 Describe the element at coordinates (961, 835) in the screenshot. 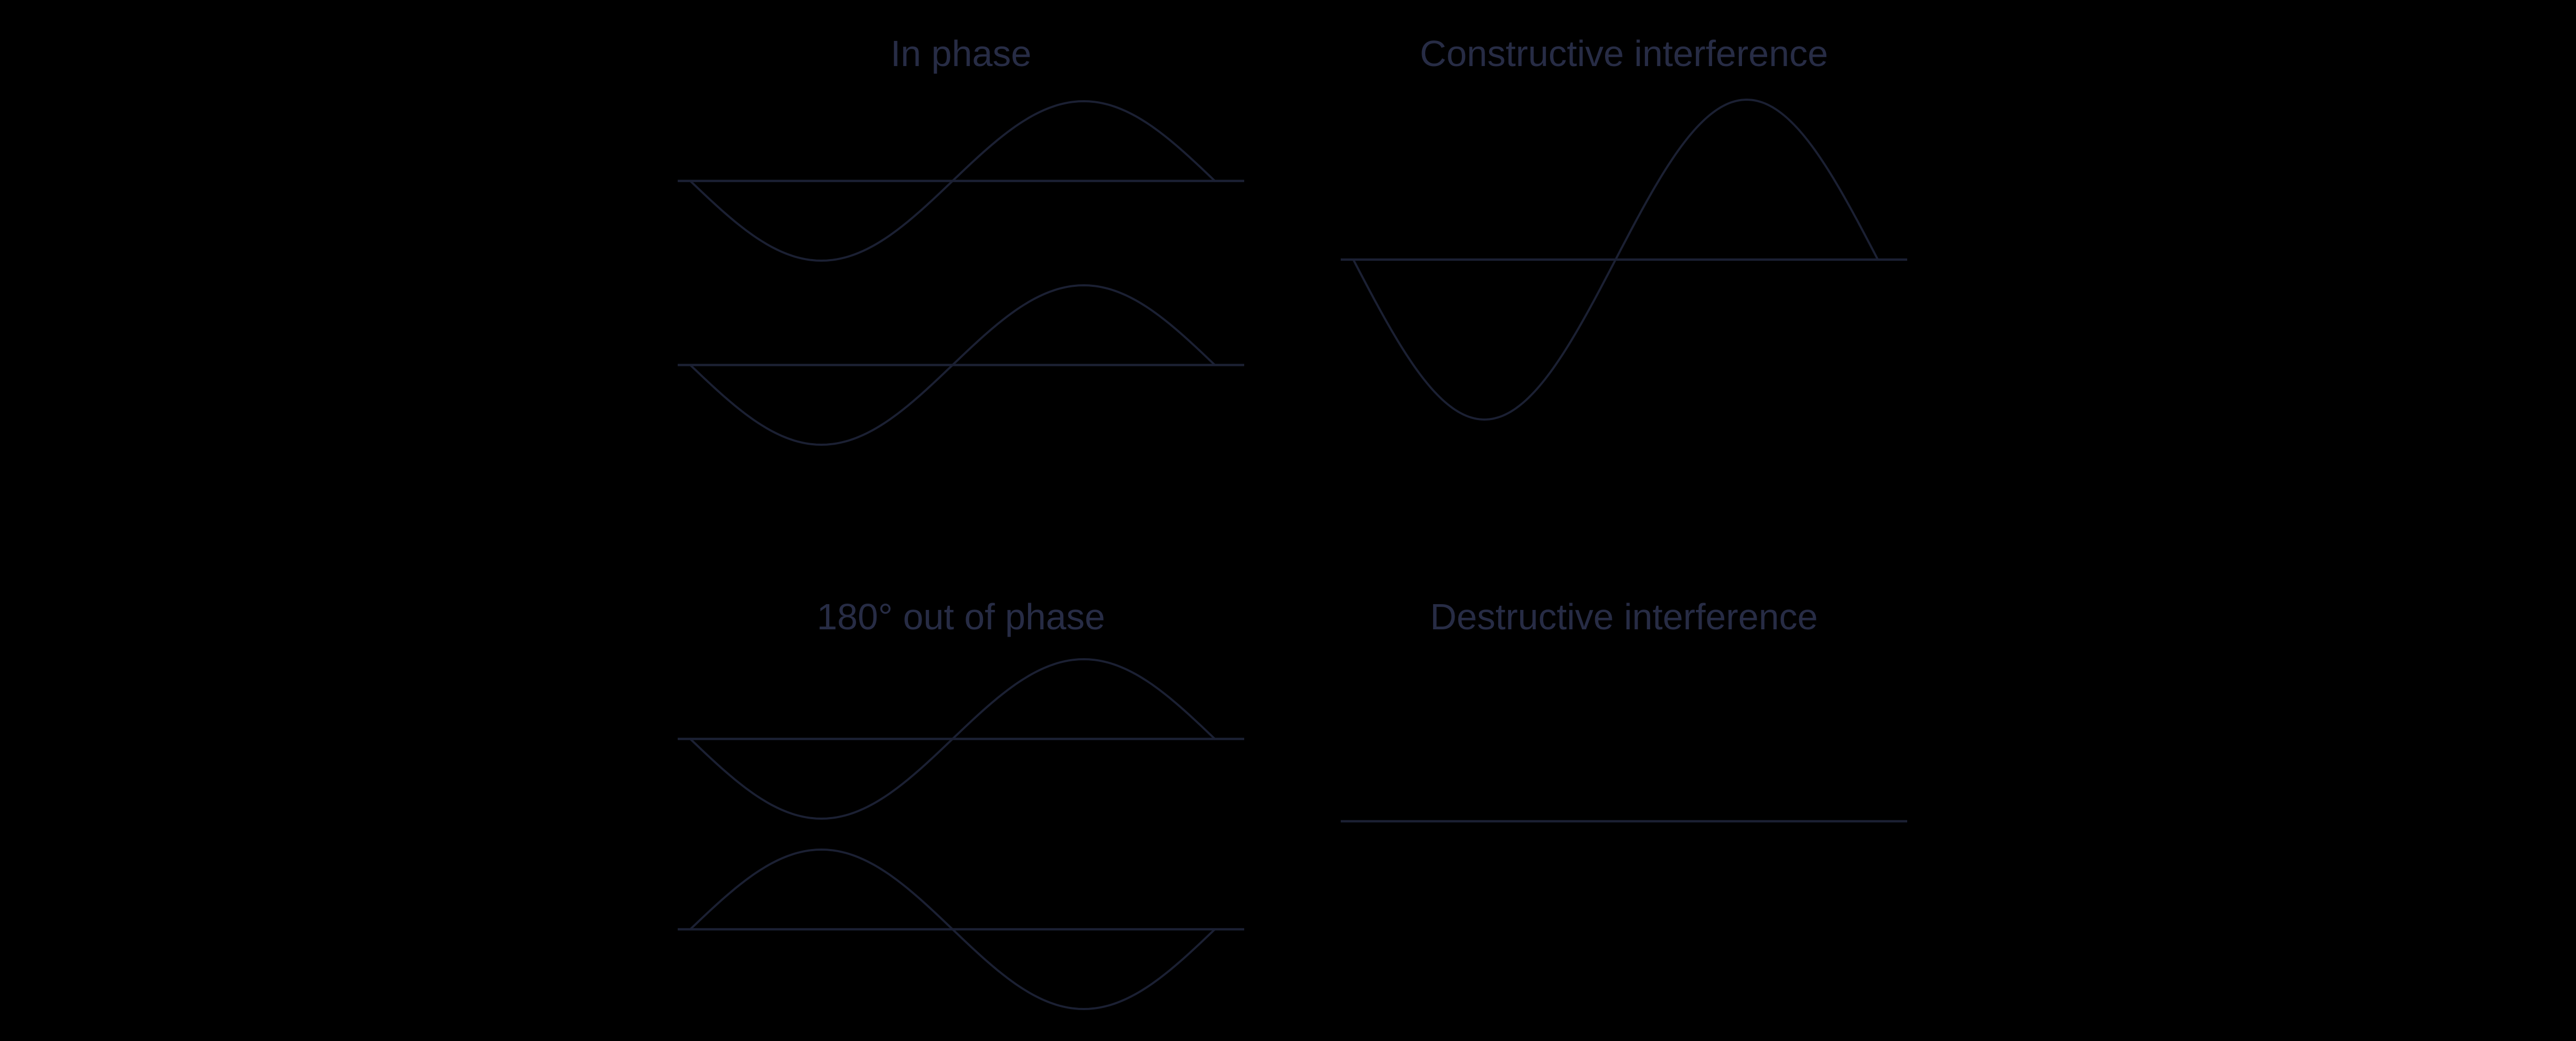

I see `panel-out-of-phase-graphics` at that location.